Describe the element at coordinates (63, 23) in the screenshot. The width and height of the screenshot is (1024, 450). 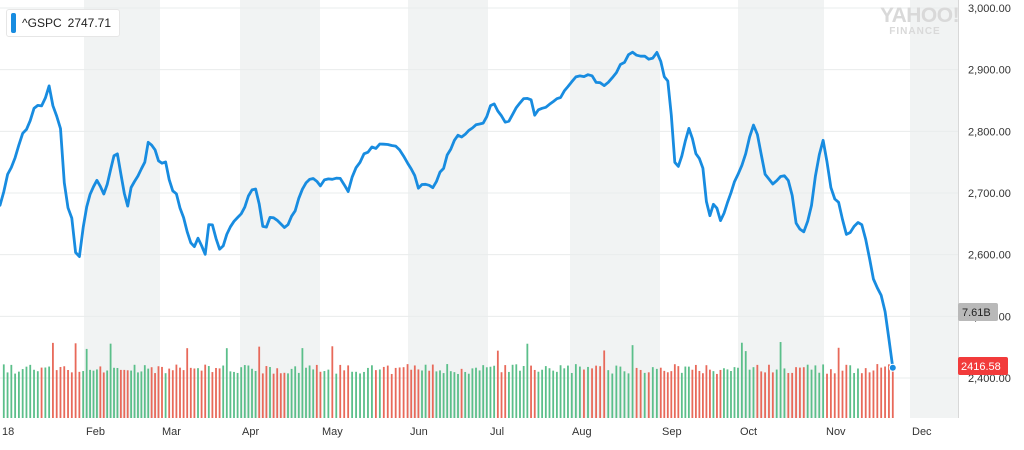
I see `legend: ^GSPC 2747.71` at that location.